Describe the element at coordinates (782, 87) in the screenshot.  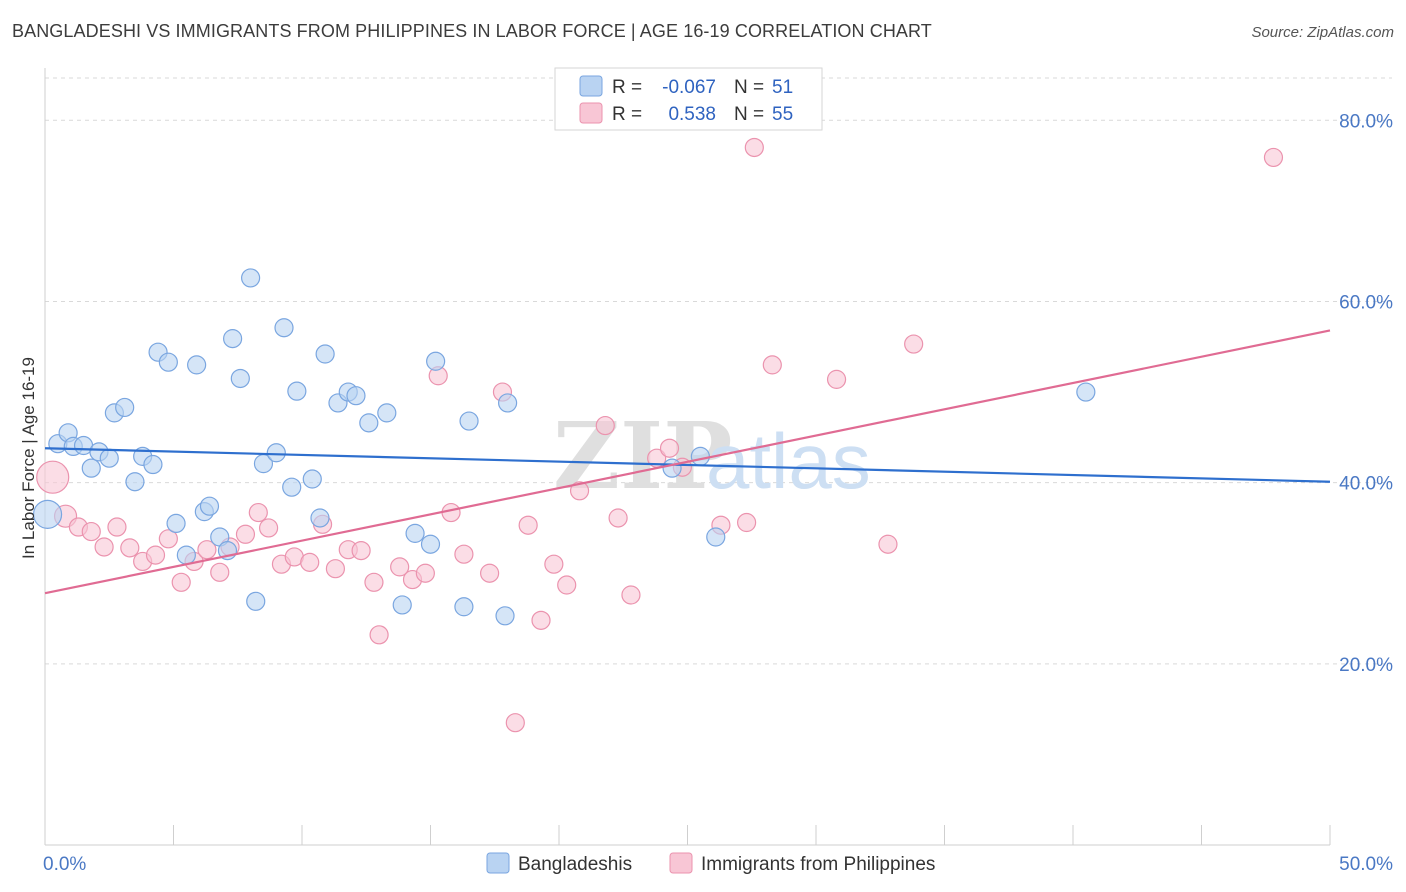
I see `stats-legend-n-value-1: 51` at that location.